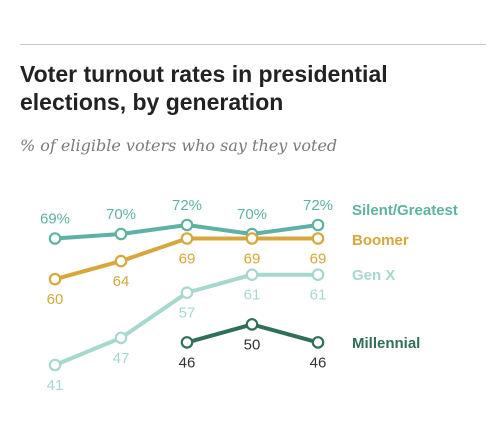 The height and width of the screenshot is (443, 495). I want to click on boomer-legend-label: Boomer, so click(380, 240).